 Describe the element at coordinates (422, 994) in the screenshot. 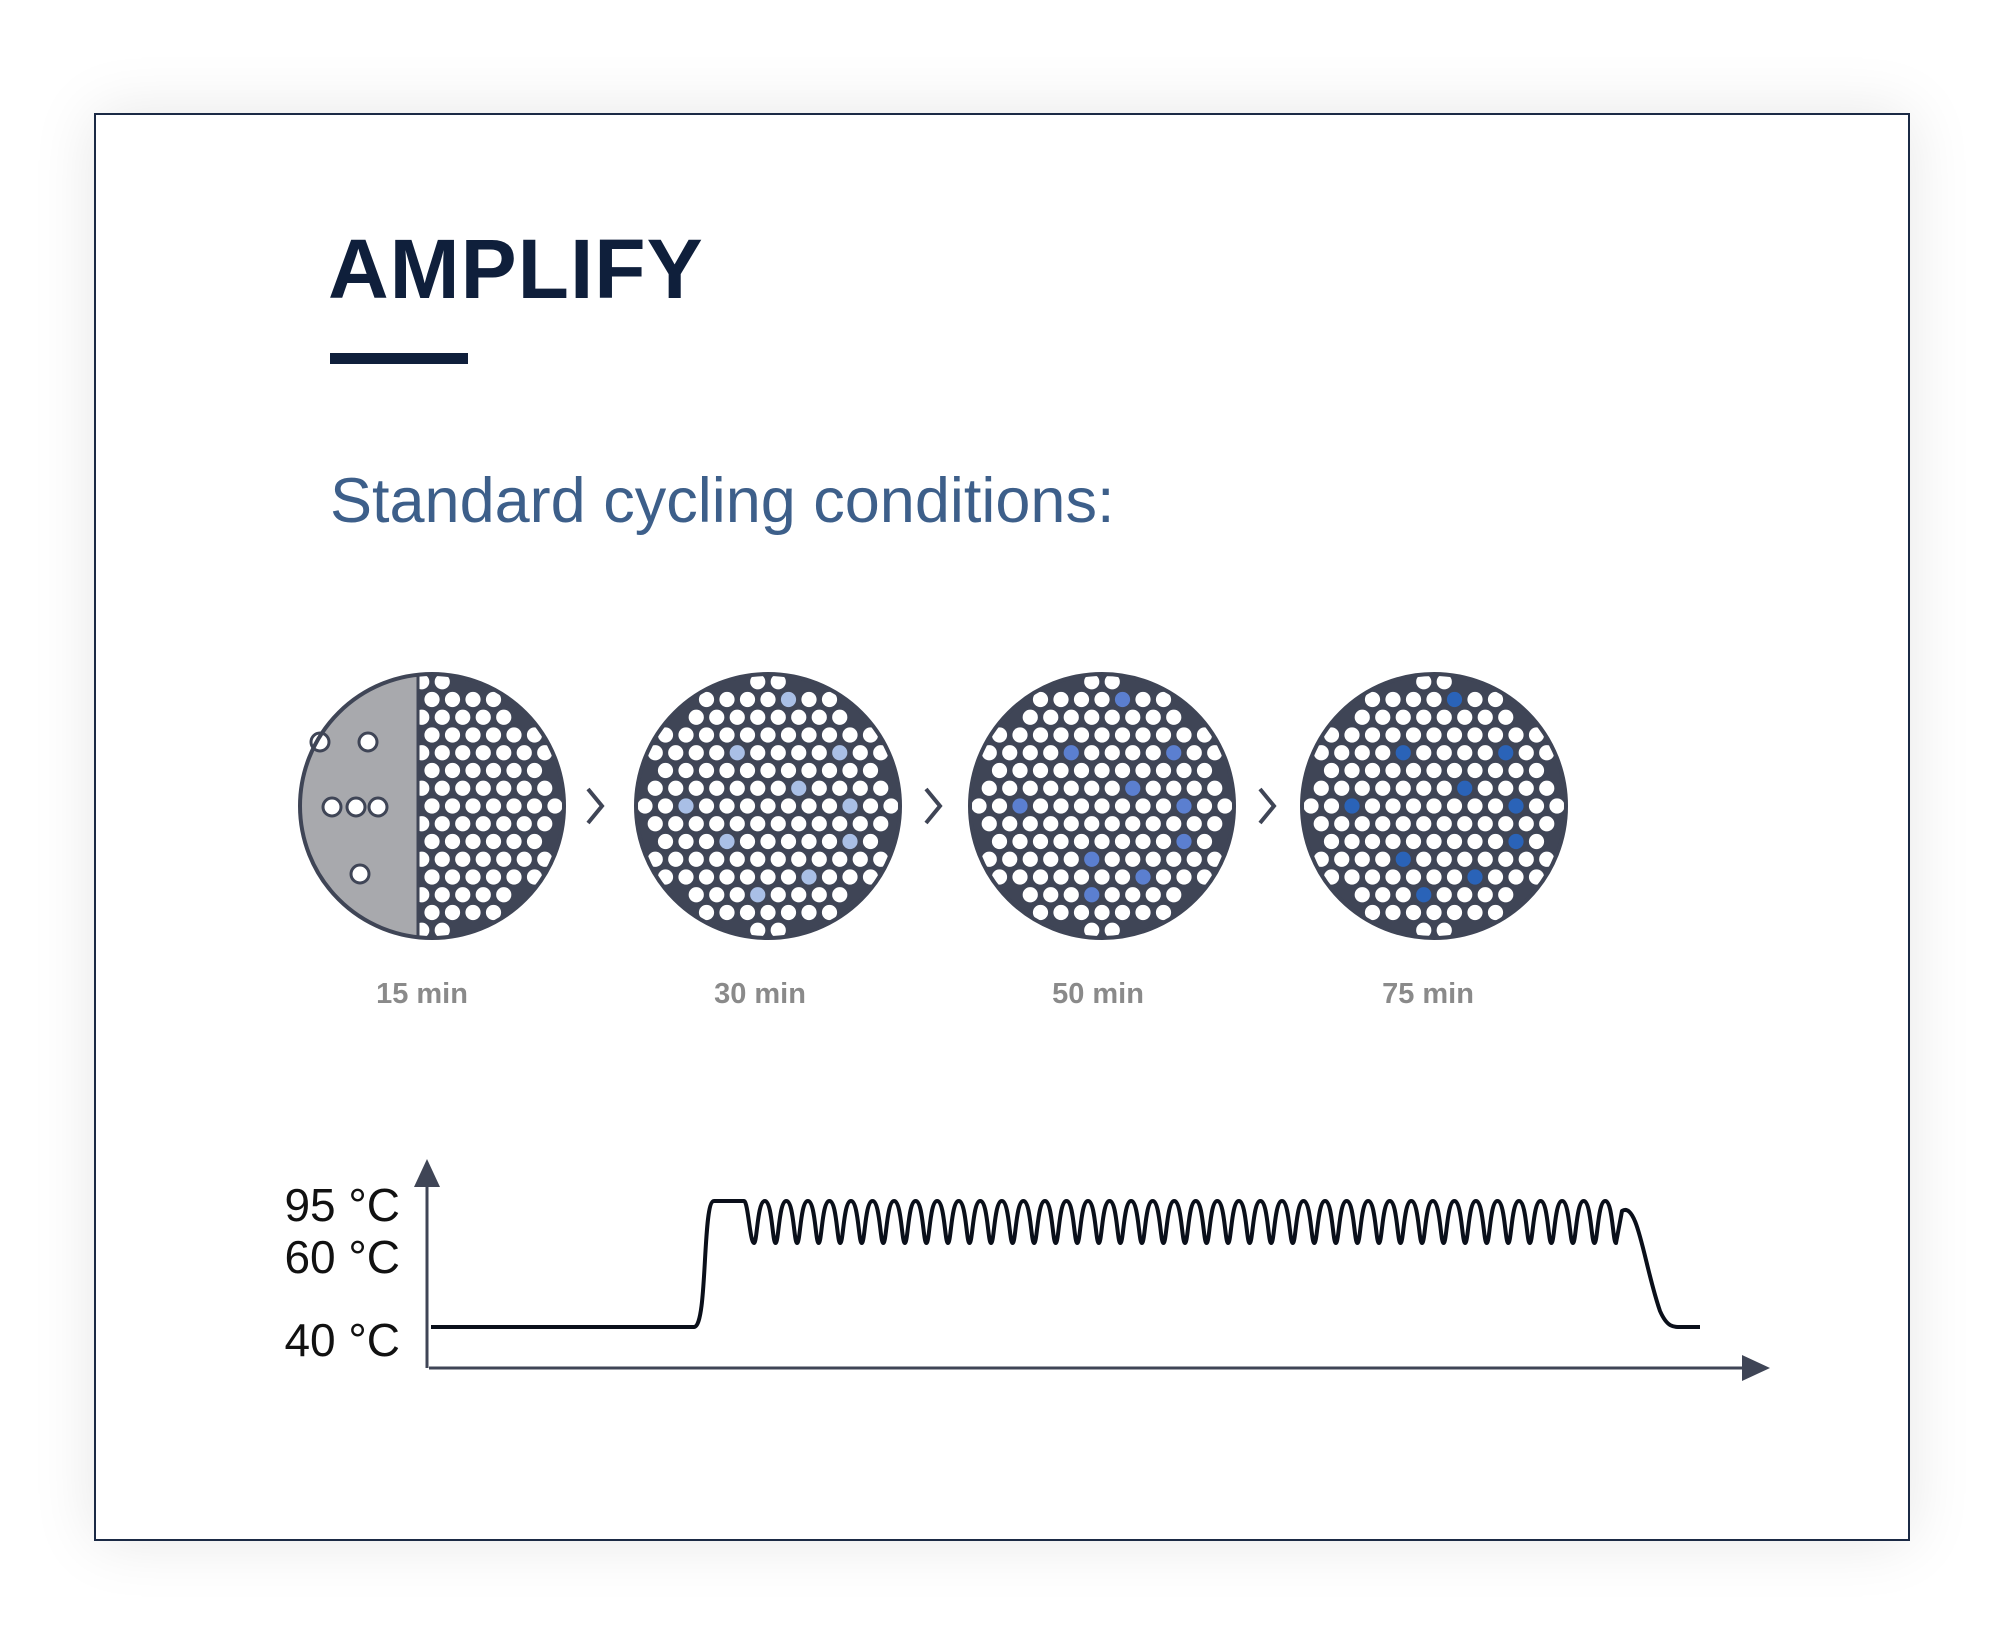

I see `time-label-stage-1: 15 min` at that location.